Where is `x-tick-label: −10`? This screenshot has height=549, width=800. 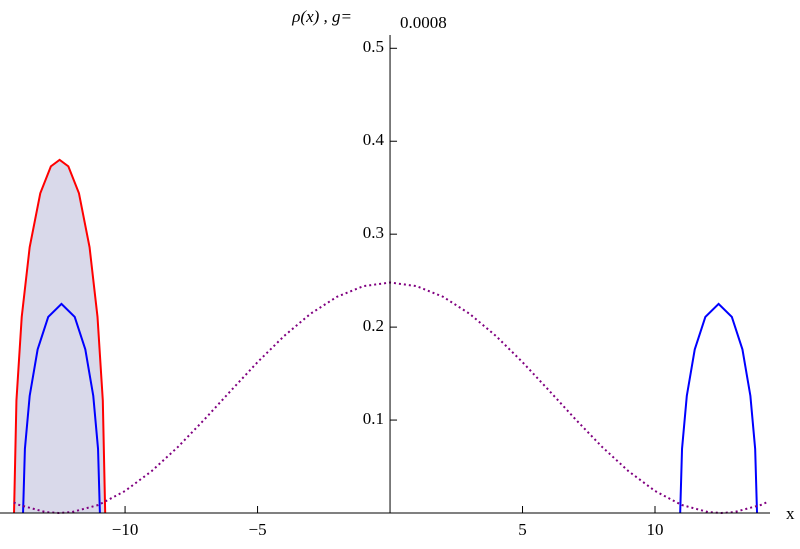
x-tick-label: −10 is located at coordinates (125, 529).